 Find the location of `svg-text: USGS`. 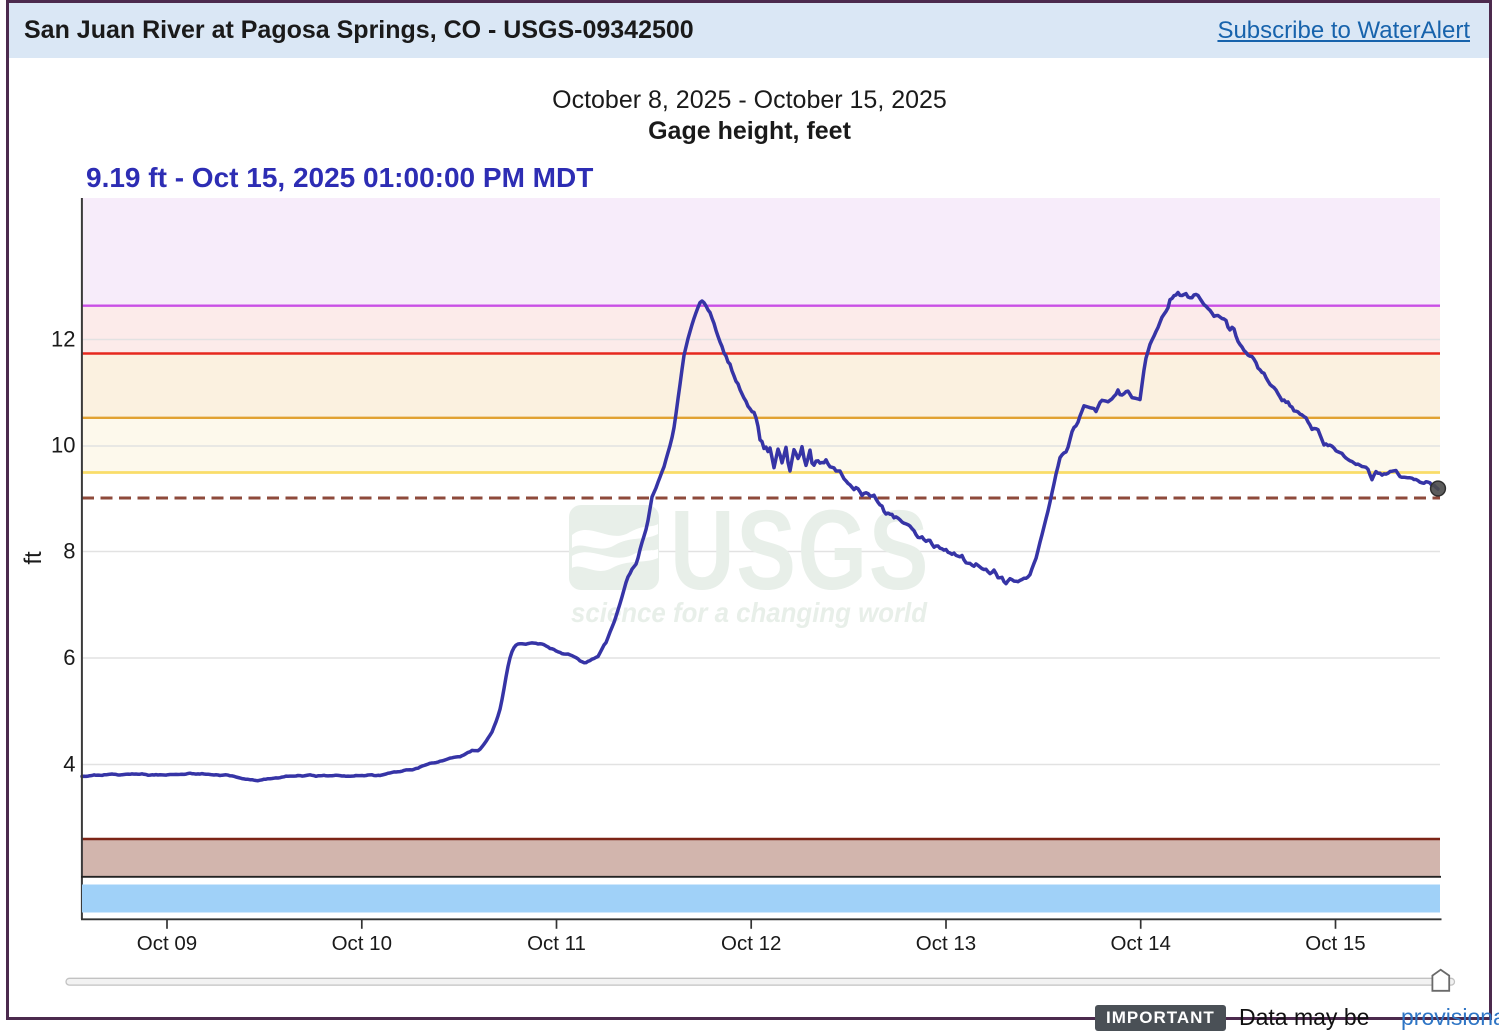

svg-text: USGS is located at coordinates (800, 550).